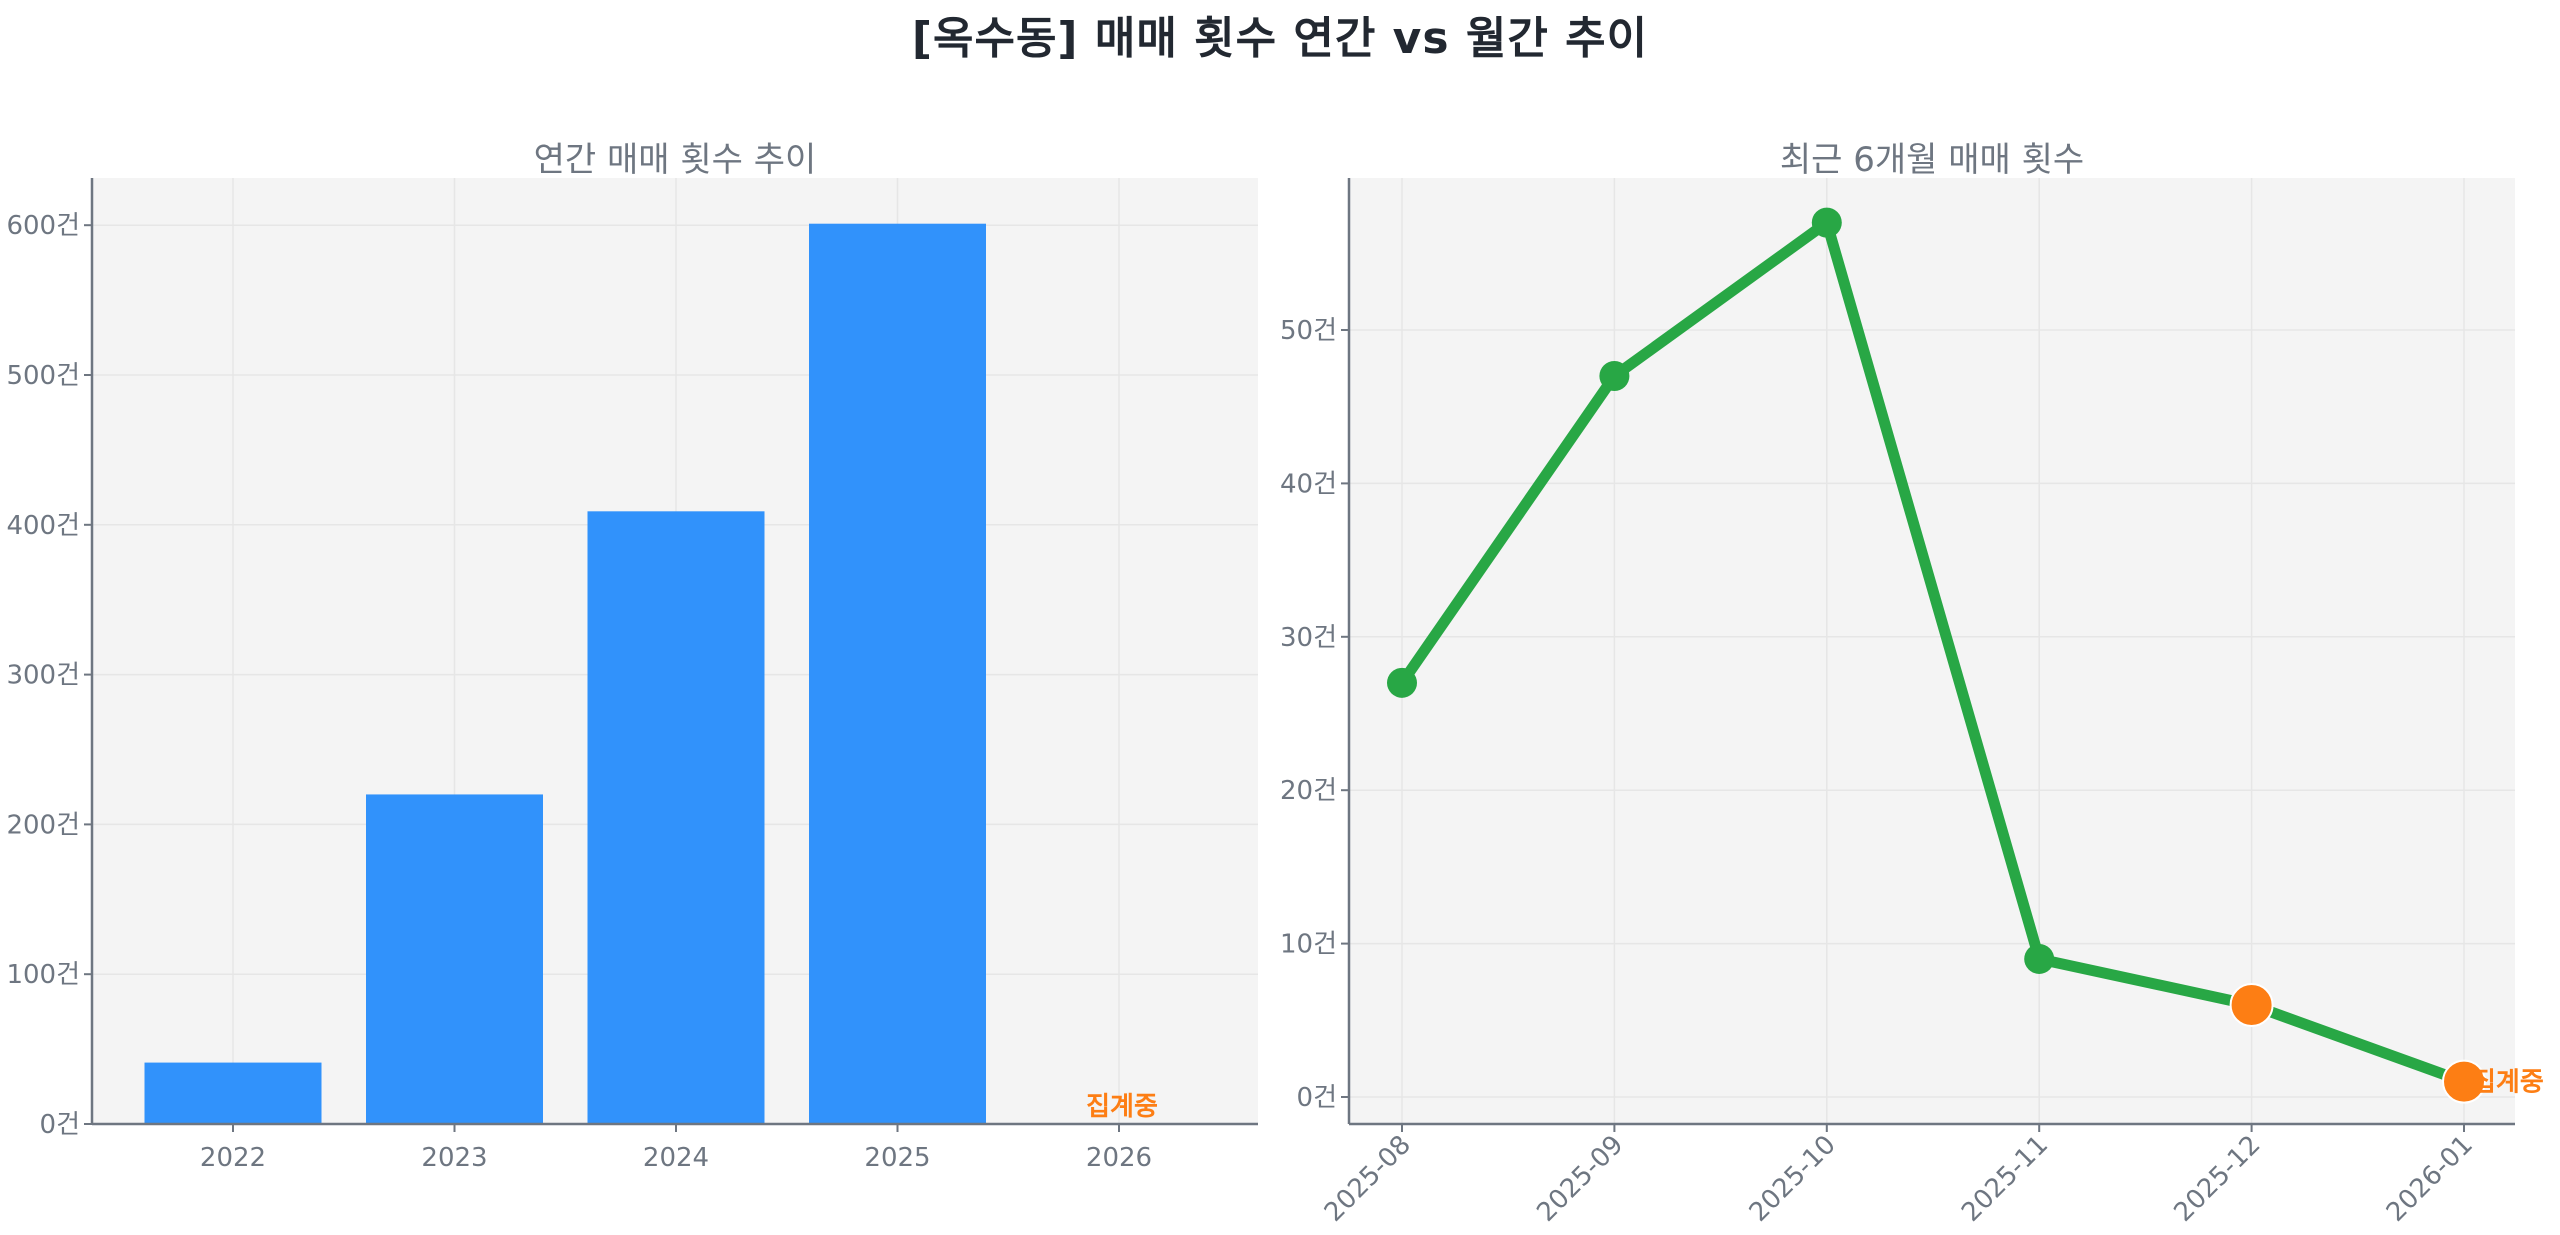  What do you see at coordinates (2218, 1179) in the screenshot?
I see `x-tick-label: 2025-12` at bounding box center [2218, 1179].